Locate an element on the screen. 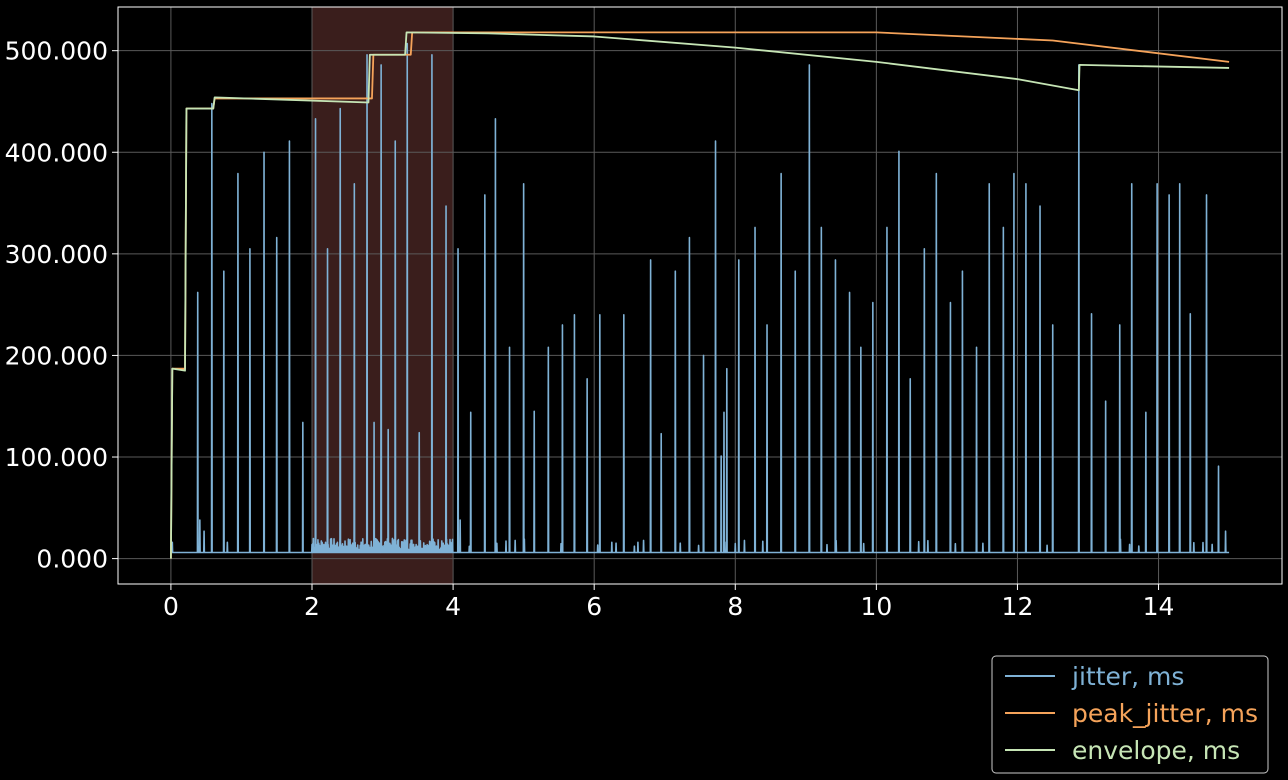  legend-label: peak_jitter, ms is located at coordinates (1165, 713).